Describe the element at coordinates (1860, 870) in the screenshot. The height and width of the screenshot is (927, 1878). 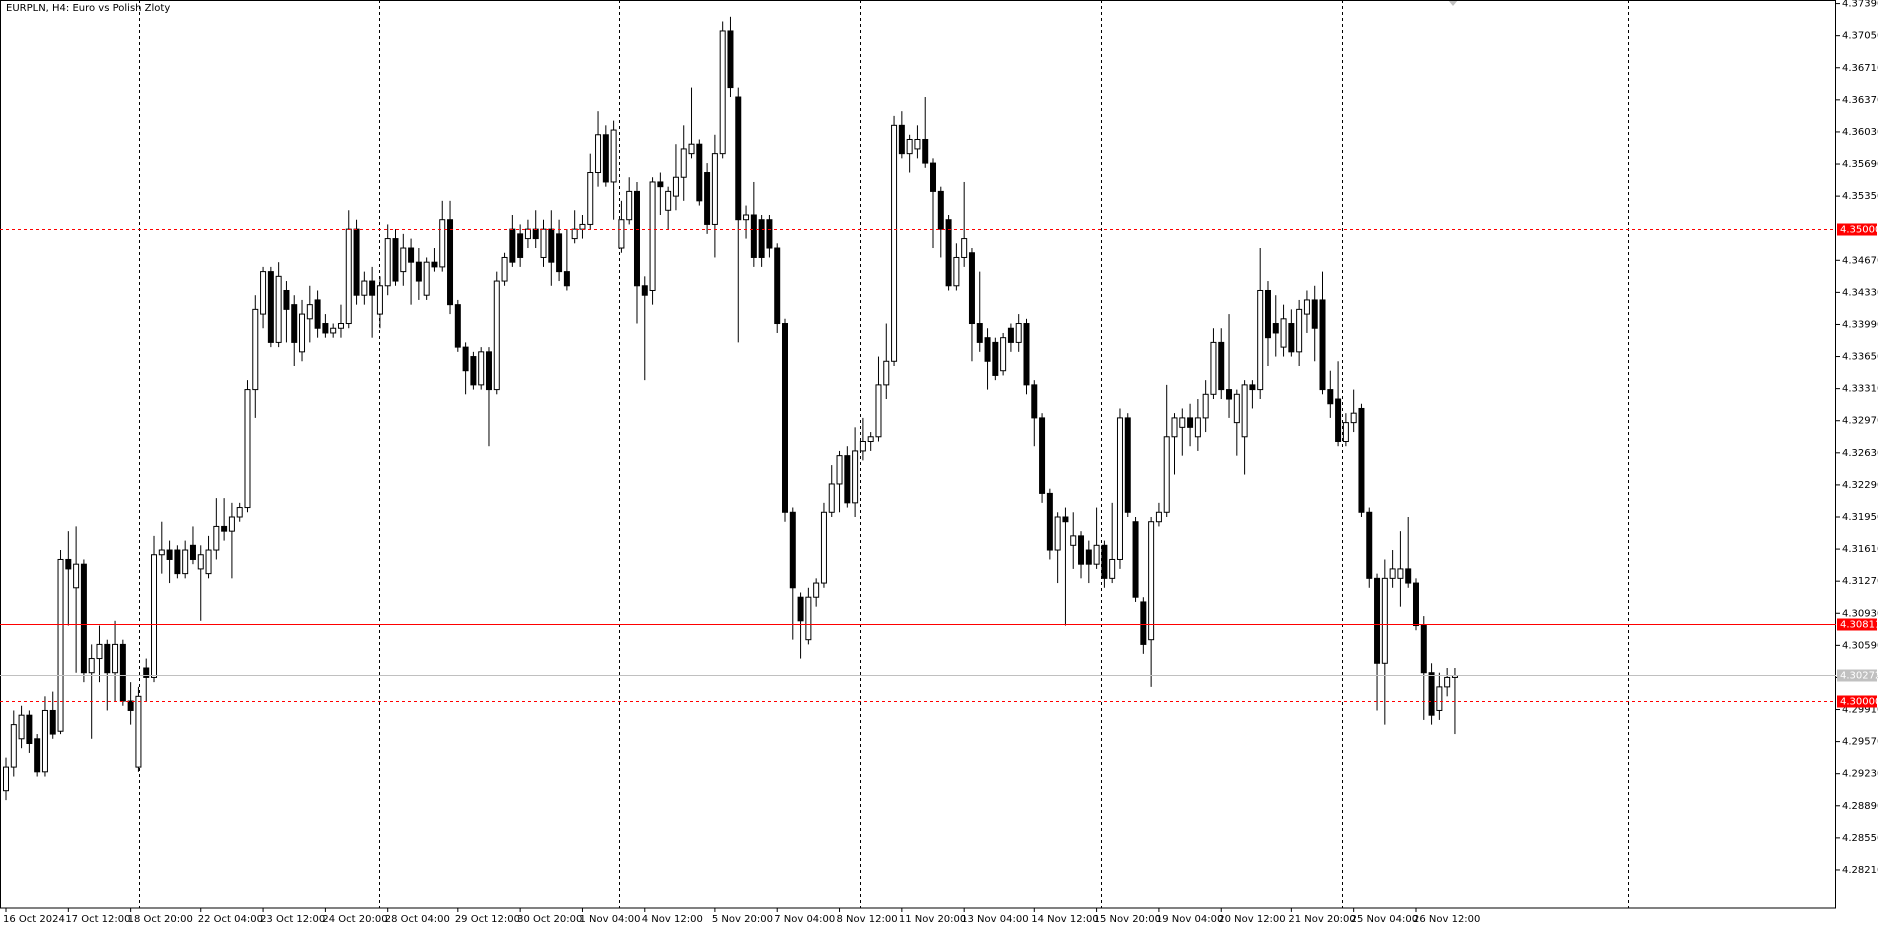
I see `y-tick-label: 4.28210` at that location.